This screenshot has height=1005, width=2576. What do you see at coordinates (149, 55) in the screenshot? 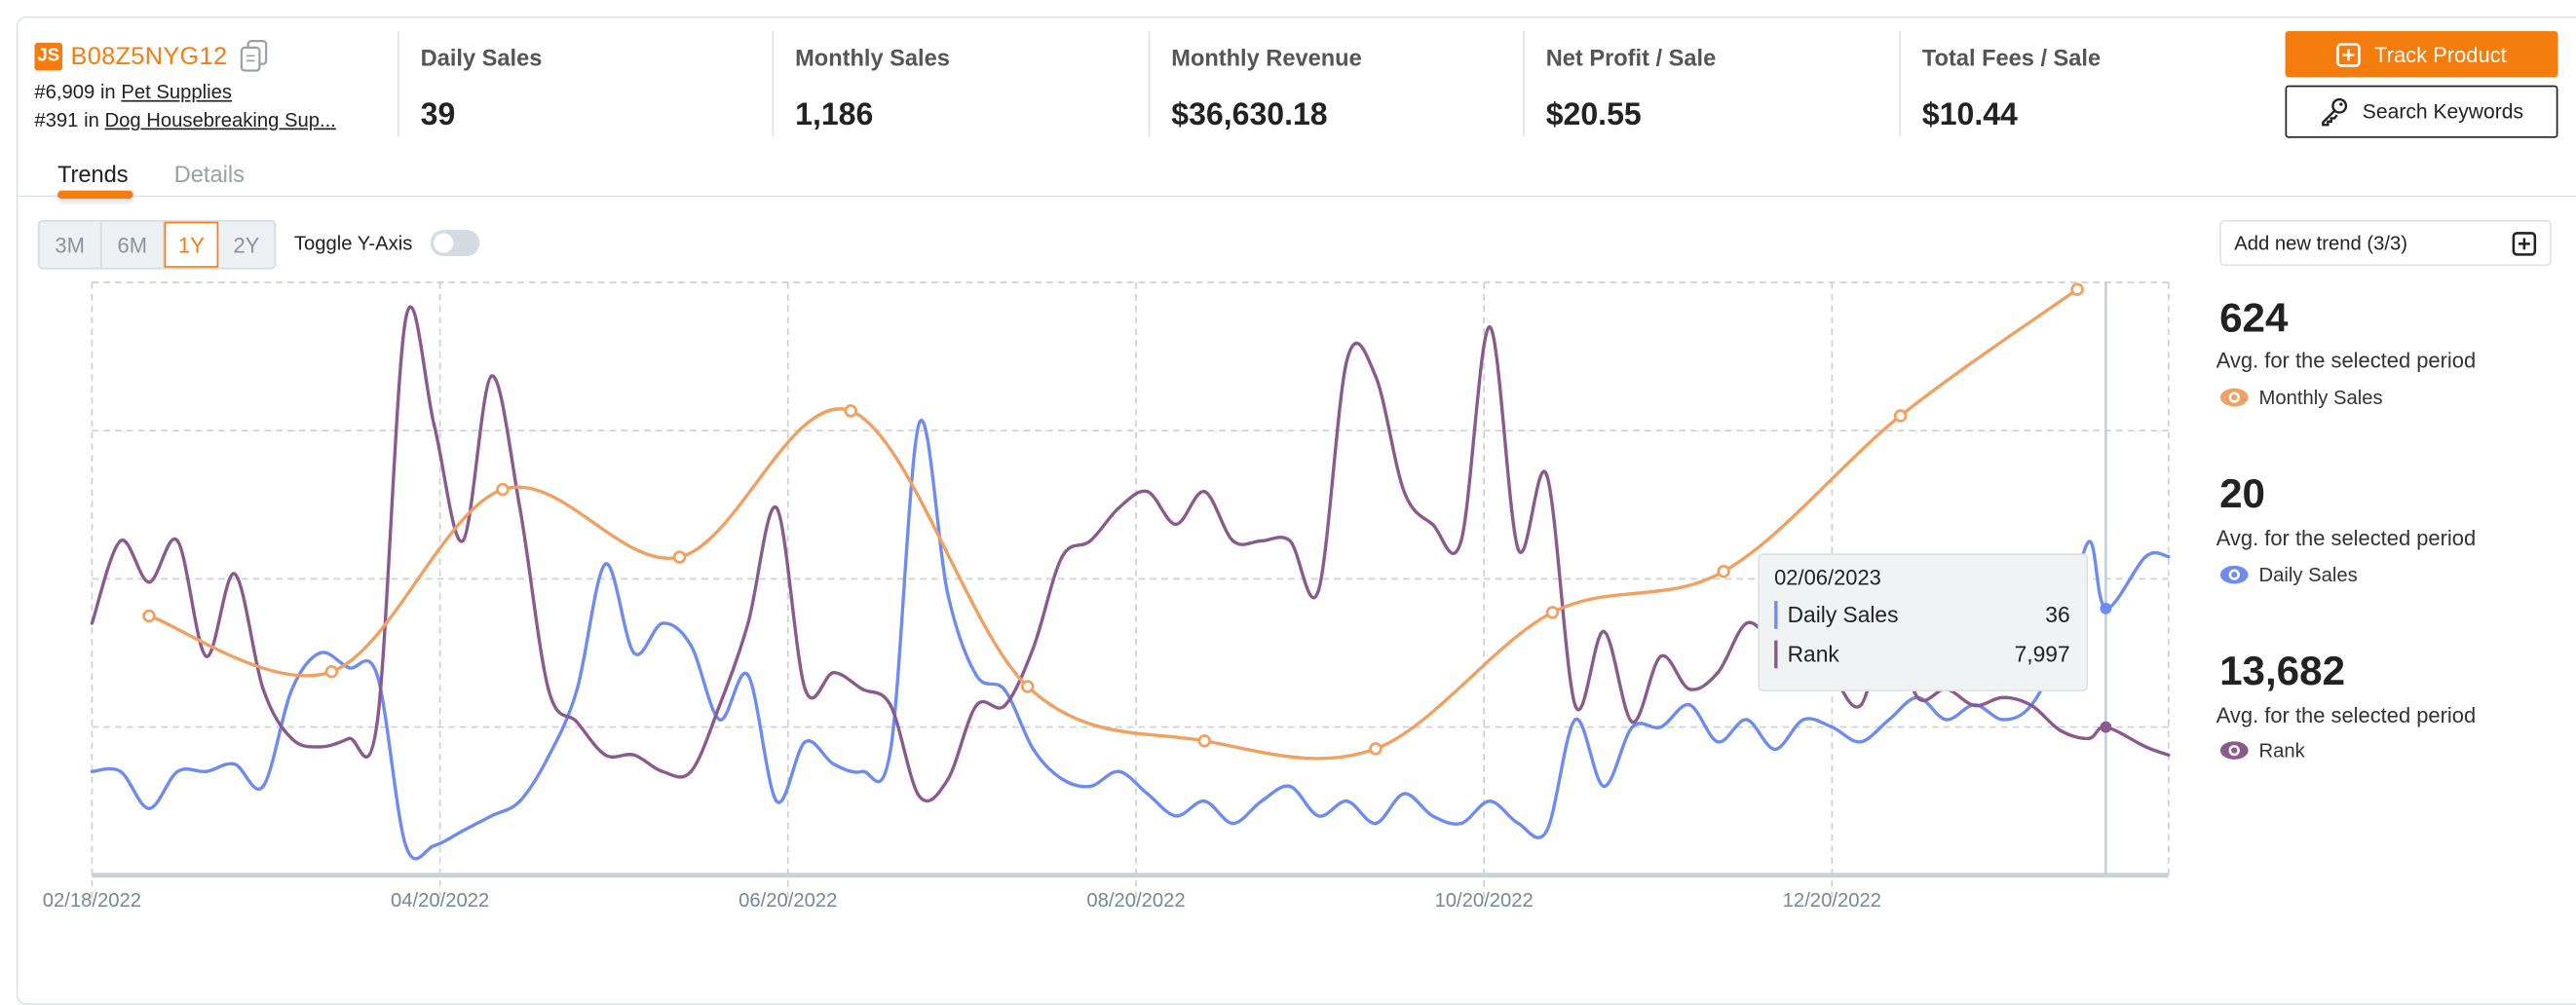
I see `asin-text: B08Z5NYG12` at bounding box center [149, 55].